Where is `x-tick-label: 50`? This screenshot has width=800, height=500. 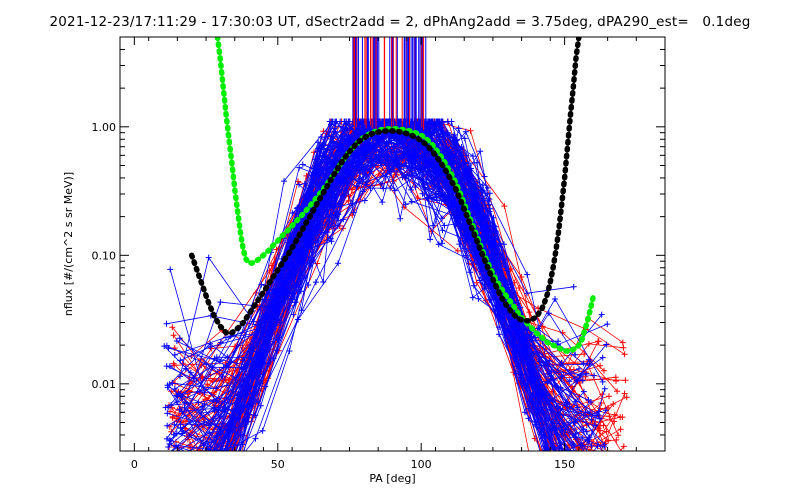
x-tick-label: 50 is located at coordinates (278, 464).